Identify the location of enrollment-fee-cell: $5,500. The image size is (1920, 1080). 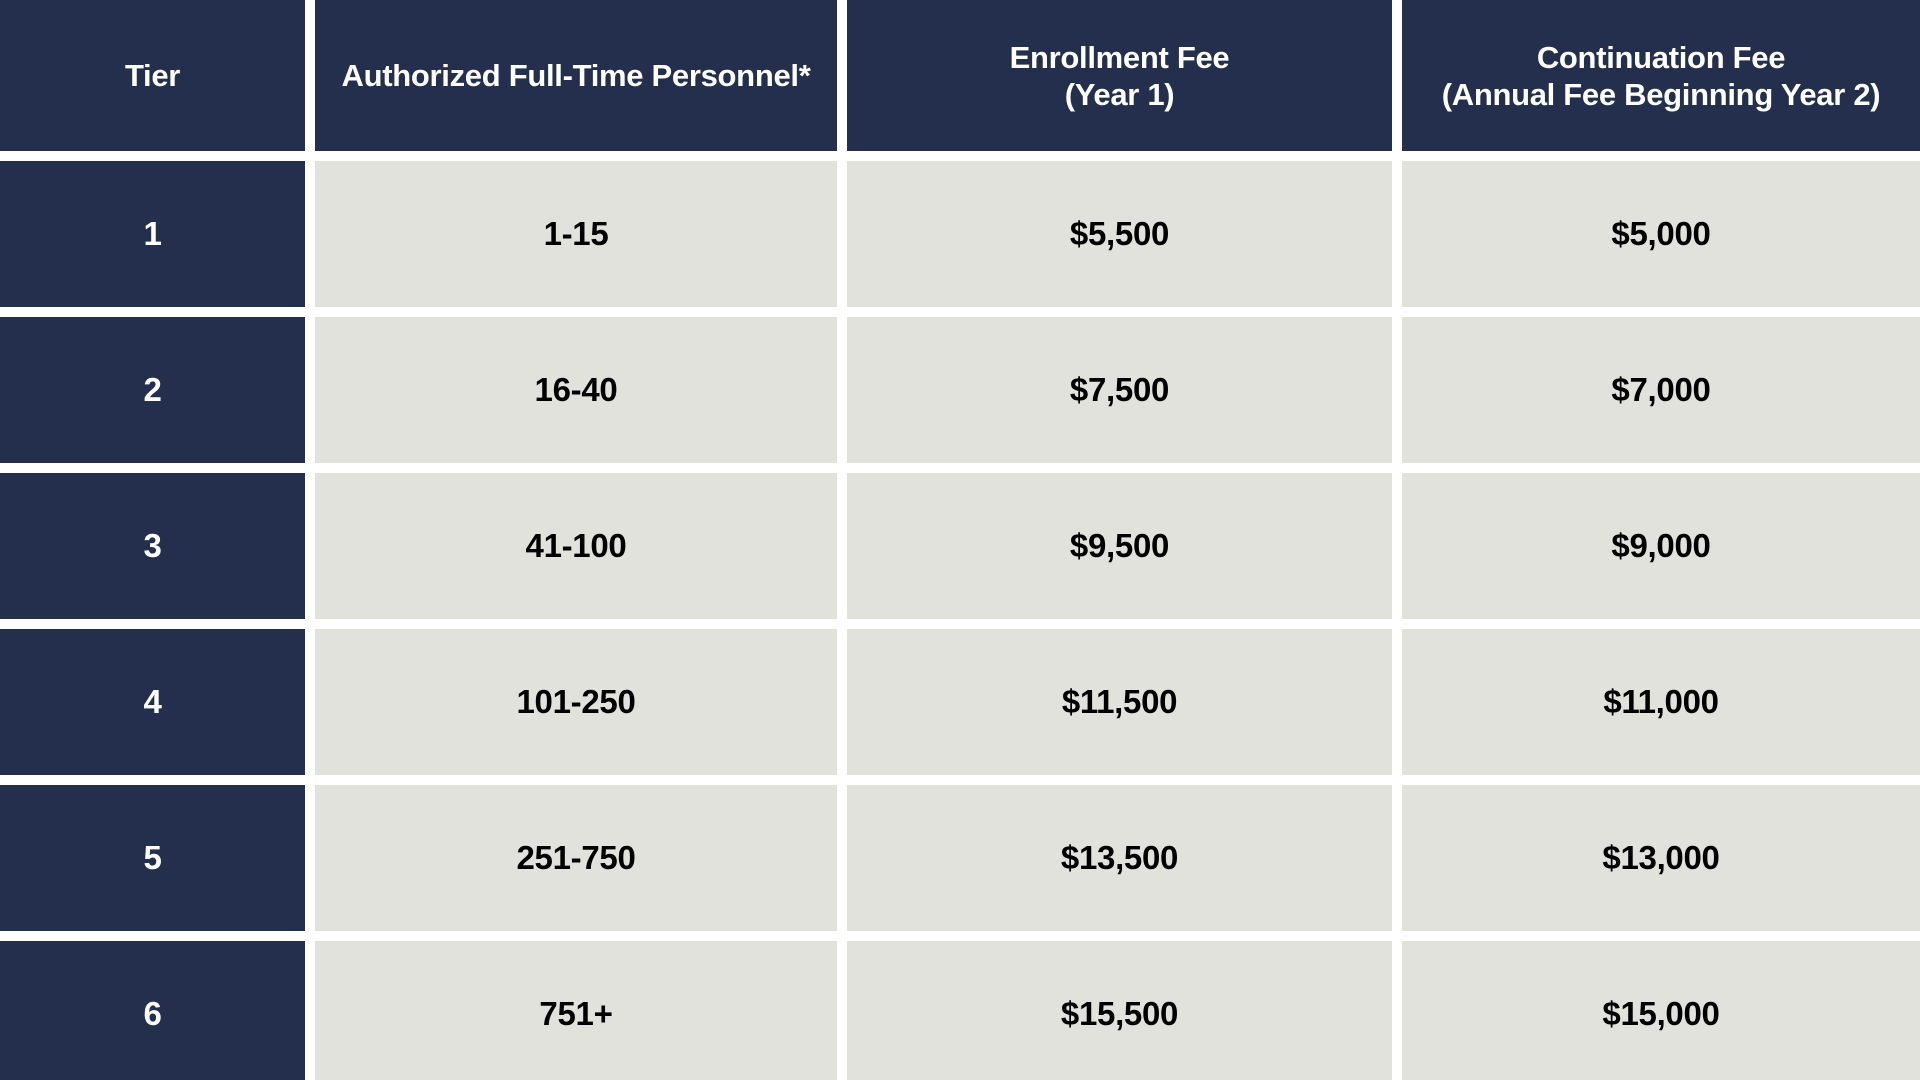
(1119, 234).